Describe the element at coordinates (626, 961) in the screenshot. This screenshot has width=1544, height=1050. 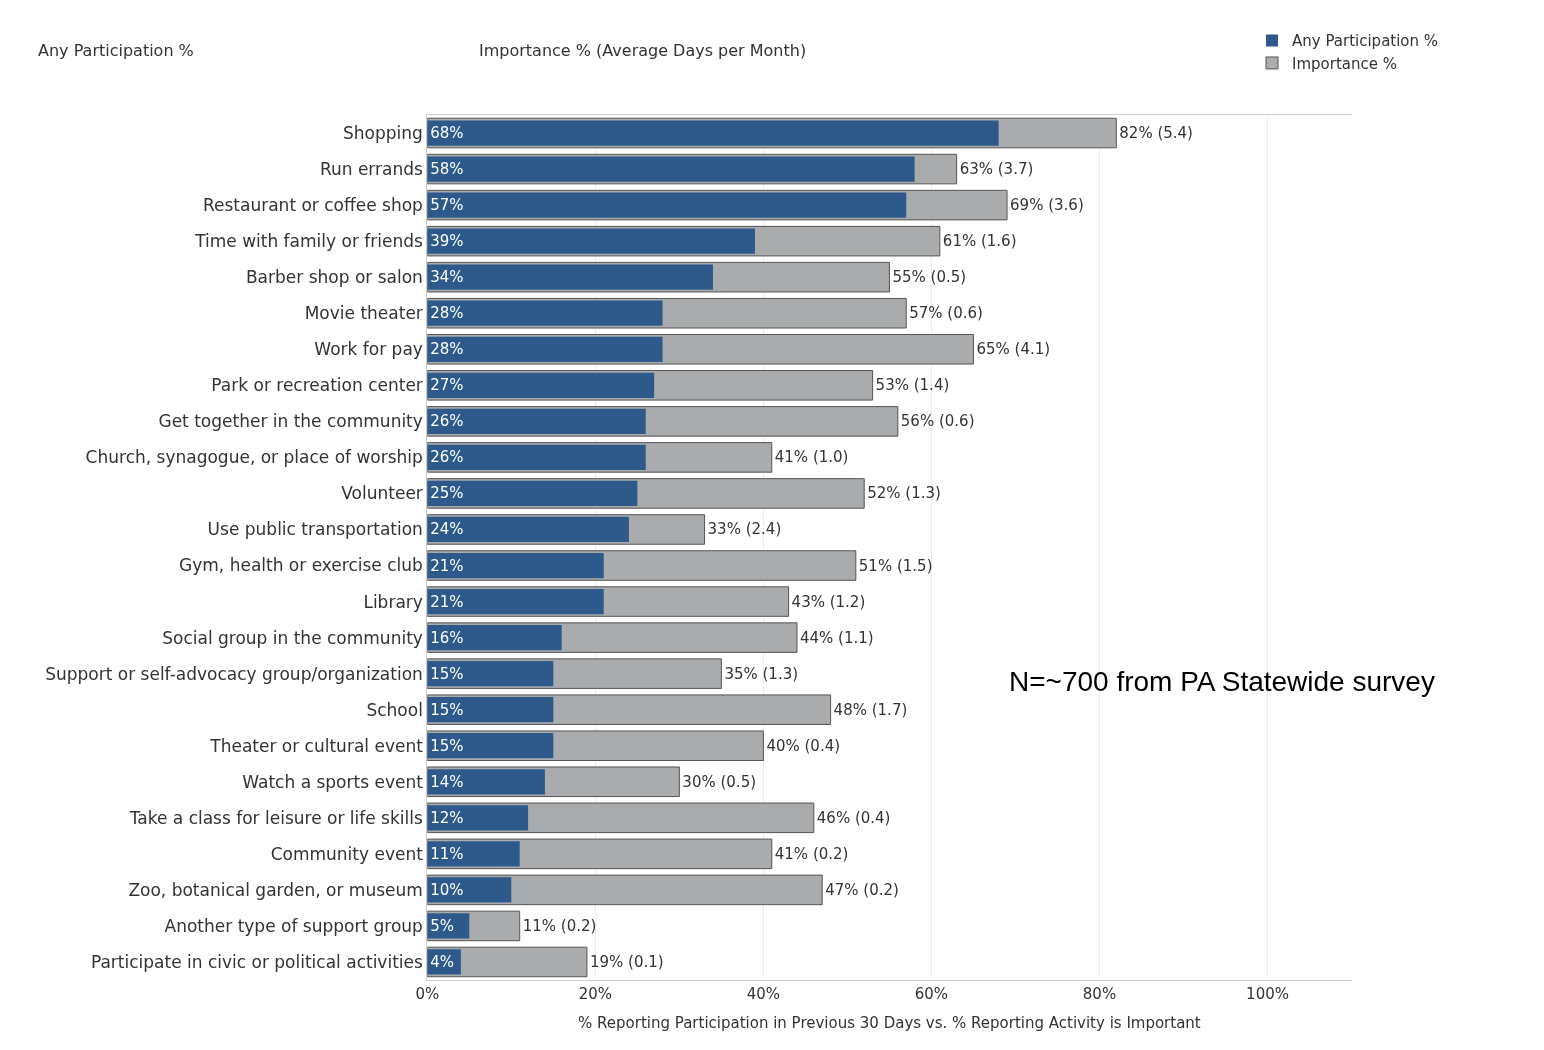
I see `data-label: 19% (0.1)` at that location.